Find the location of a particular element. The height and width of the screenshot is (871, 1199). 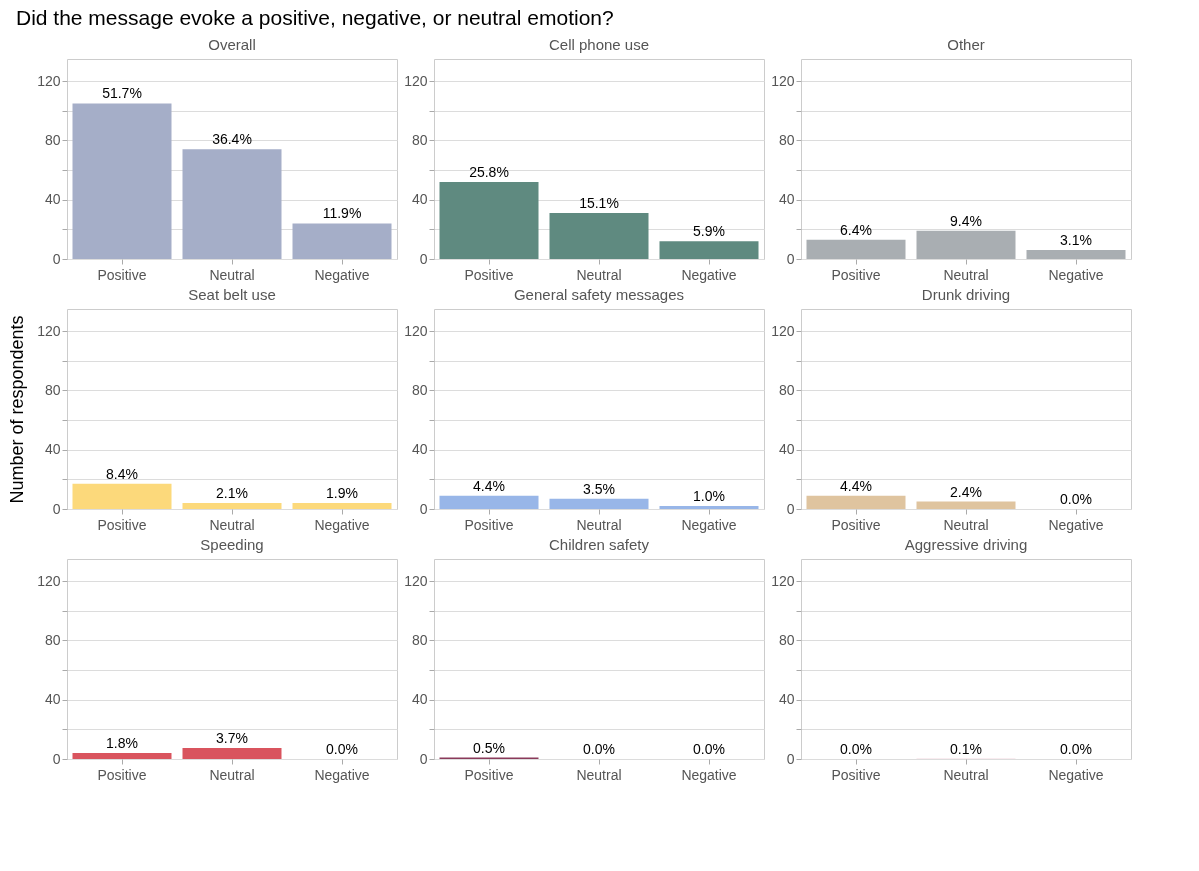

annotation: 15.1% is located at coordinates (599, 203).